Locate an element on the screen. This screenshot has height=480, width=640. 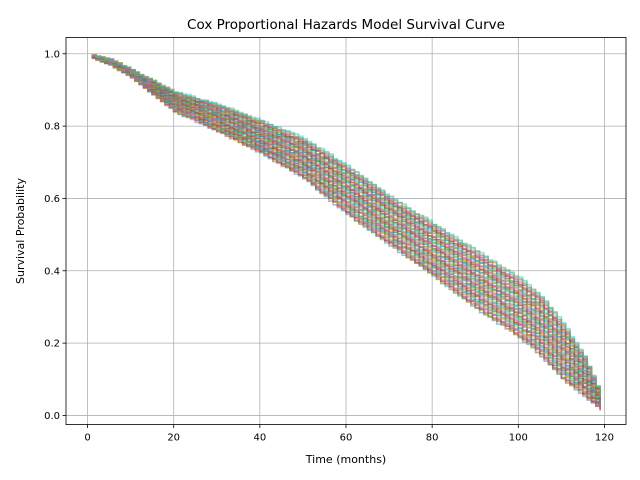
x-tick-label-0: 0 is located at coordinates (87, 438).